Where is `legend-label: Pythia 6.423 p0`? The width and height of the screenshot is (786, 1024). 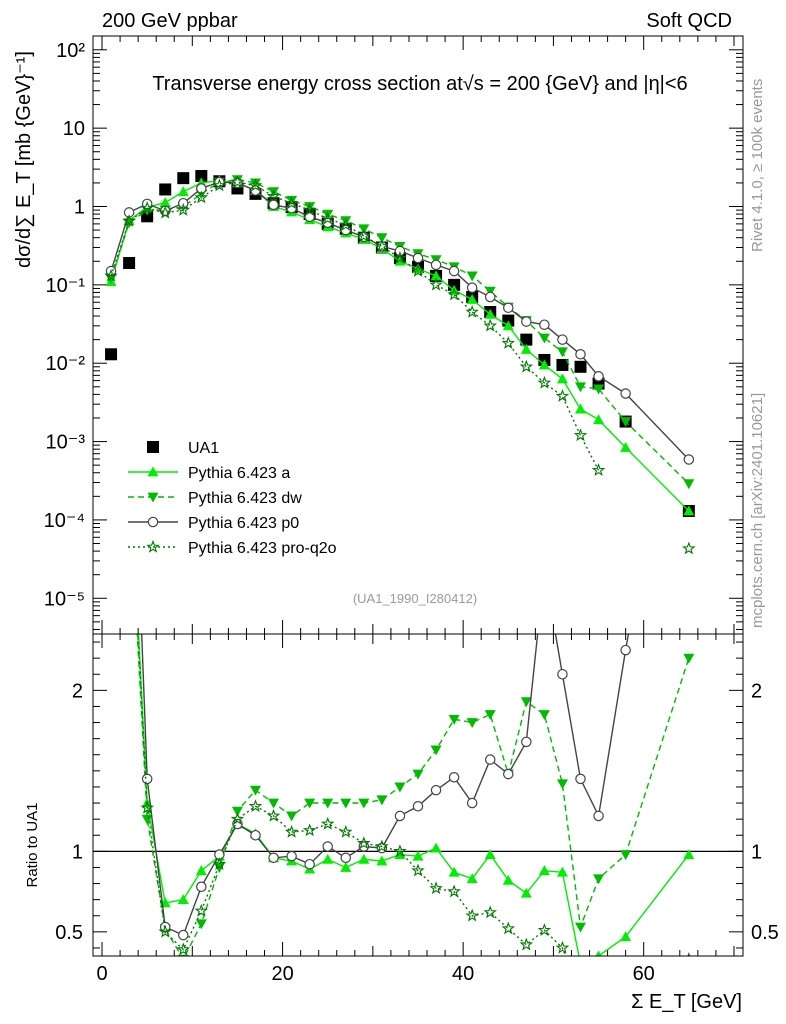 legend-label: Pythia 6.423 p0 is located at coordinates (243, 523).